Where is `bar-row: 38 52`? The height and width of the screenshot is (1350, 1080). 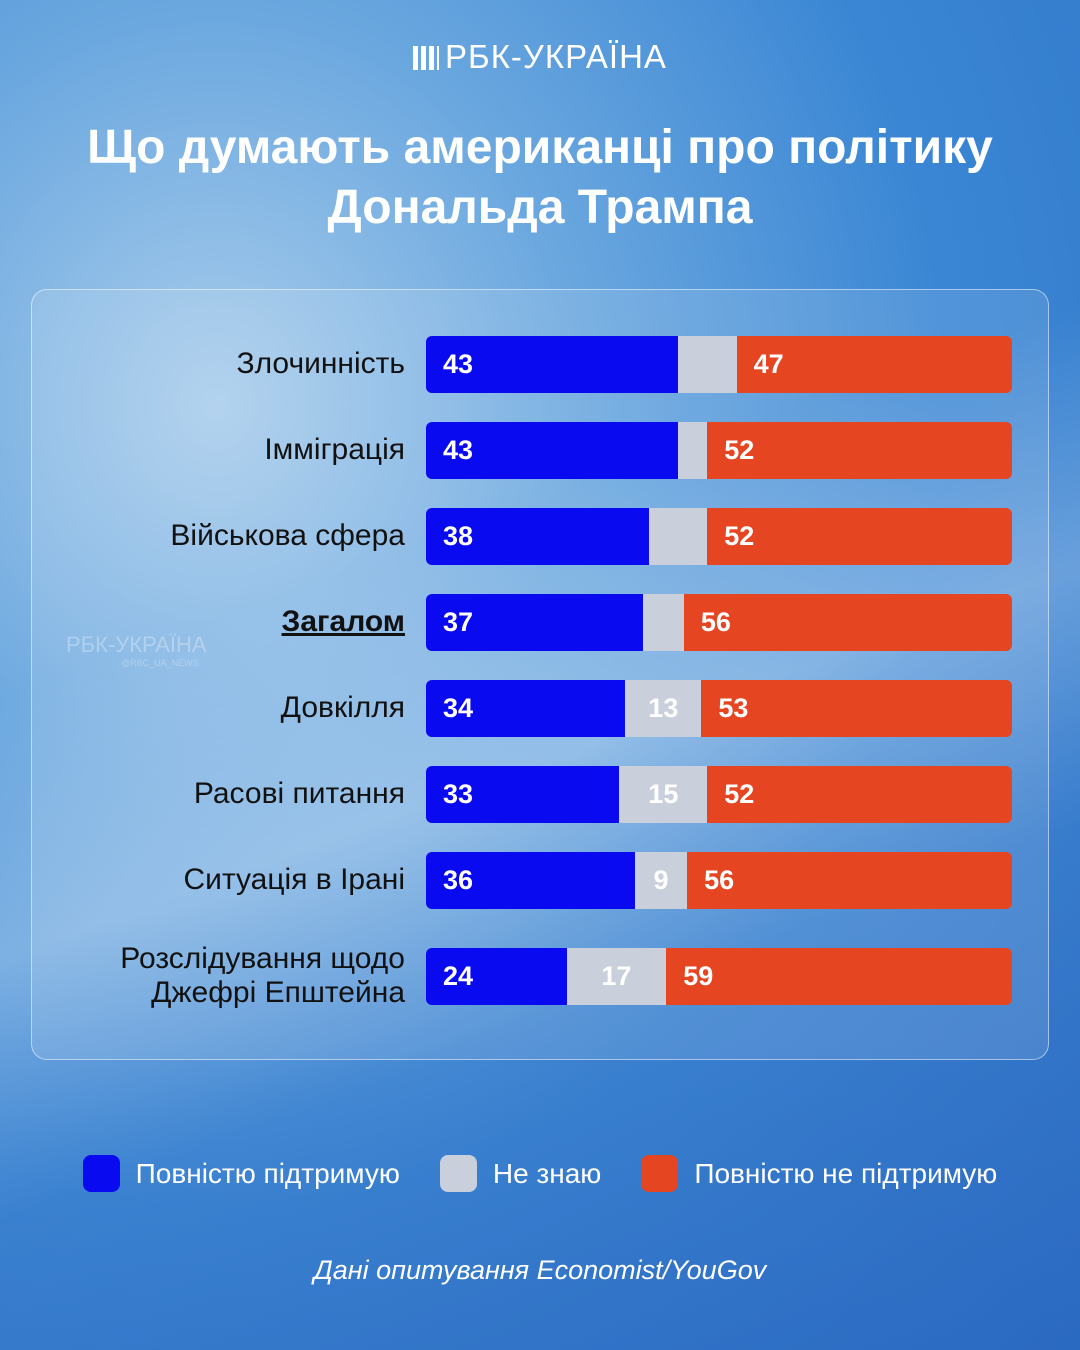 bar-row: 38 52 is located at coordinates (719, 536).